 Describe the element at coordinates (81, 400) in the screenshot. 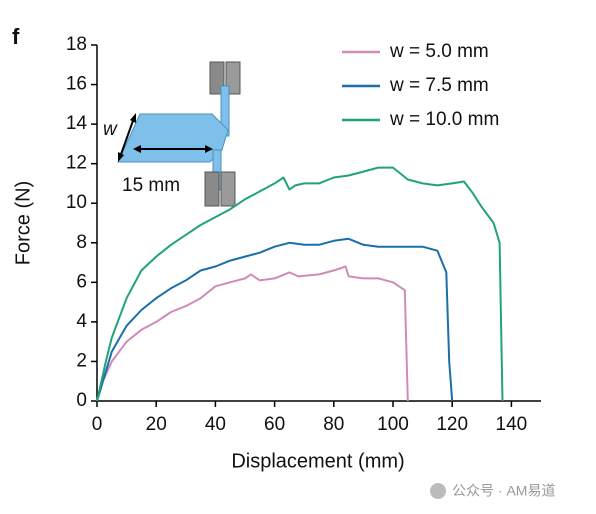

I see `y-tick-label: 0` at that location.